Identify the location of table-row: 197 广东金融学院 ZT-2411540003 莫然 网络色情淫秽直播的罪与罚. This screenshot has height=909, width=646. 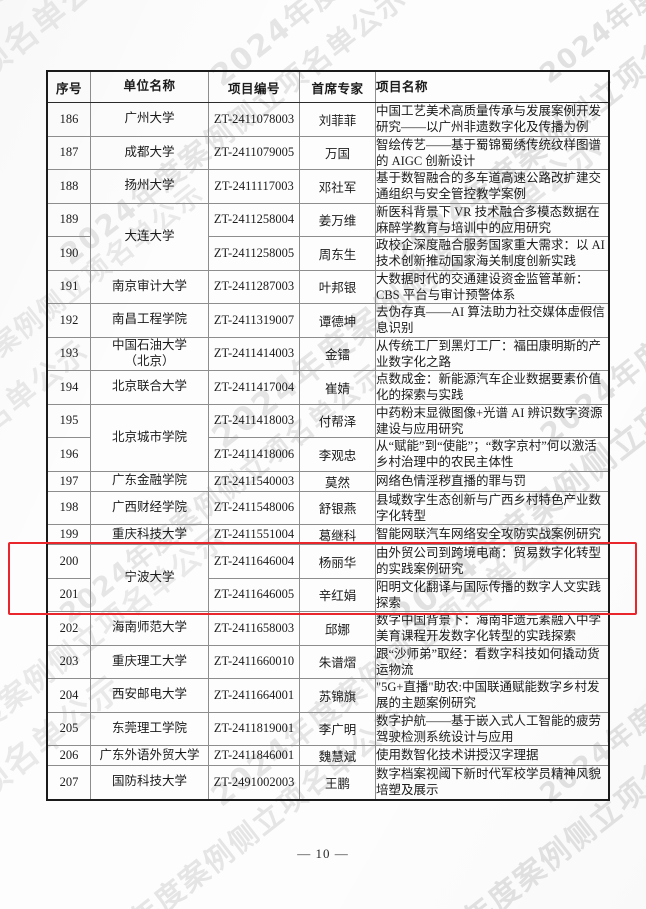
(328, 481).